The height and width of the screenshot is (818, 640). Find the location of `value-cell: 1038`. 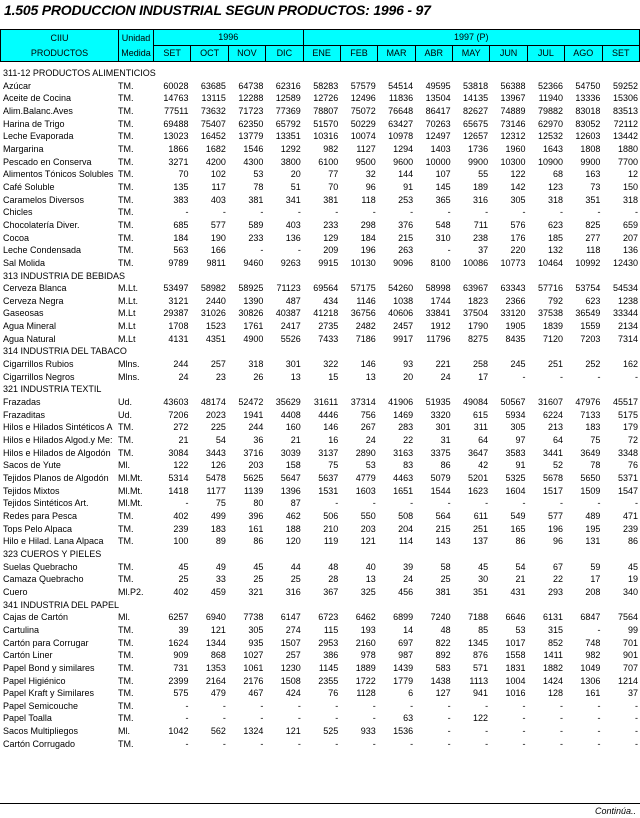

value-cell: 1038 is located at coordinates (403, 300).